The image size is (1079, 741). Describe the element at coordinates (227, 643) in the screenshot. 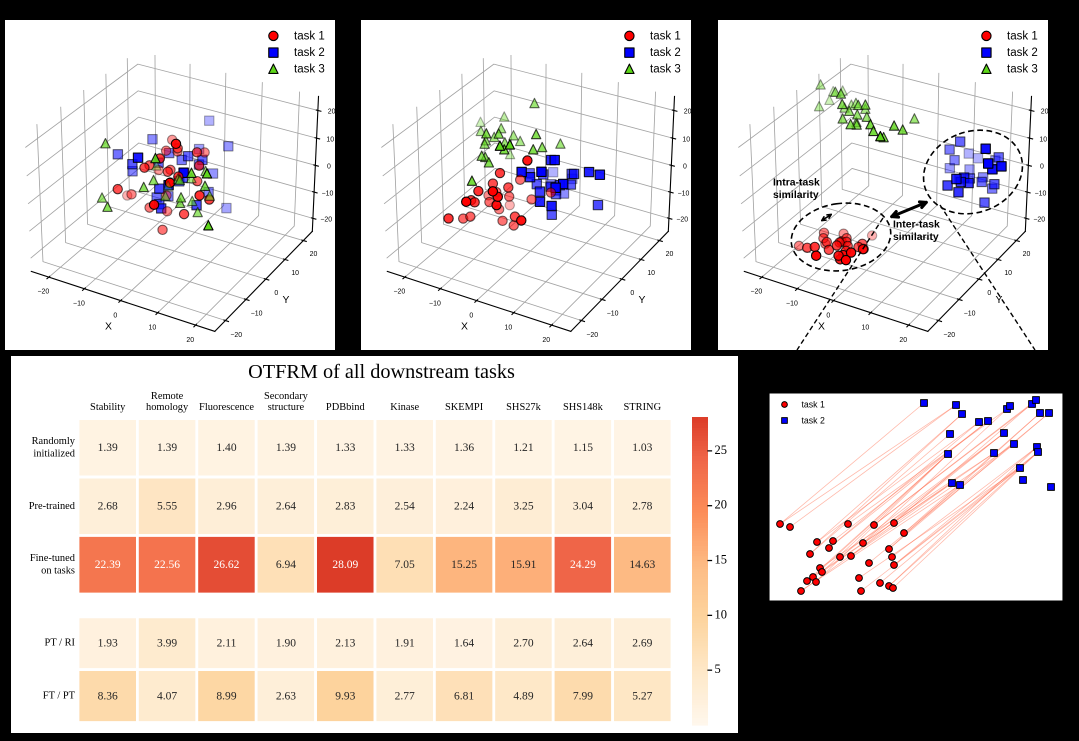

I see `svg-text: 2.11` at that location.